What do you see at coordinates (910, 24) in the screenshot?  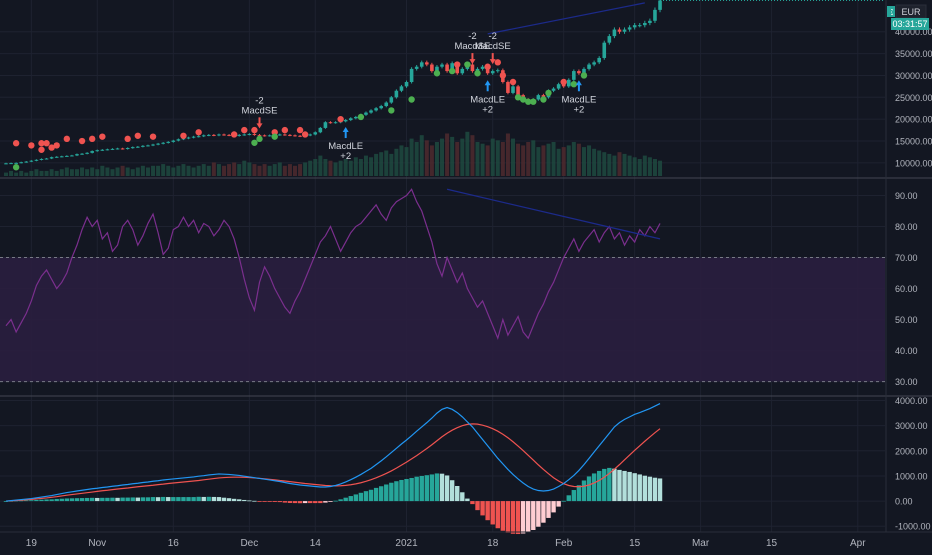 I see `countdown-badge` at bounding box center [910, 24].